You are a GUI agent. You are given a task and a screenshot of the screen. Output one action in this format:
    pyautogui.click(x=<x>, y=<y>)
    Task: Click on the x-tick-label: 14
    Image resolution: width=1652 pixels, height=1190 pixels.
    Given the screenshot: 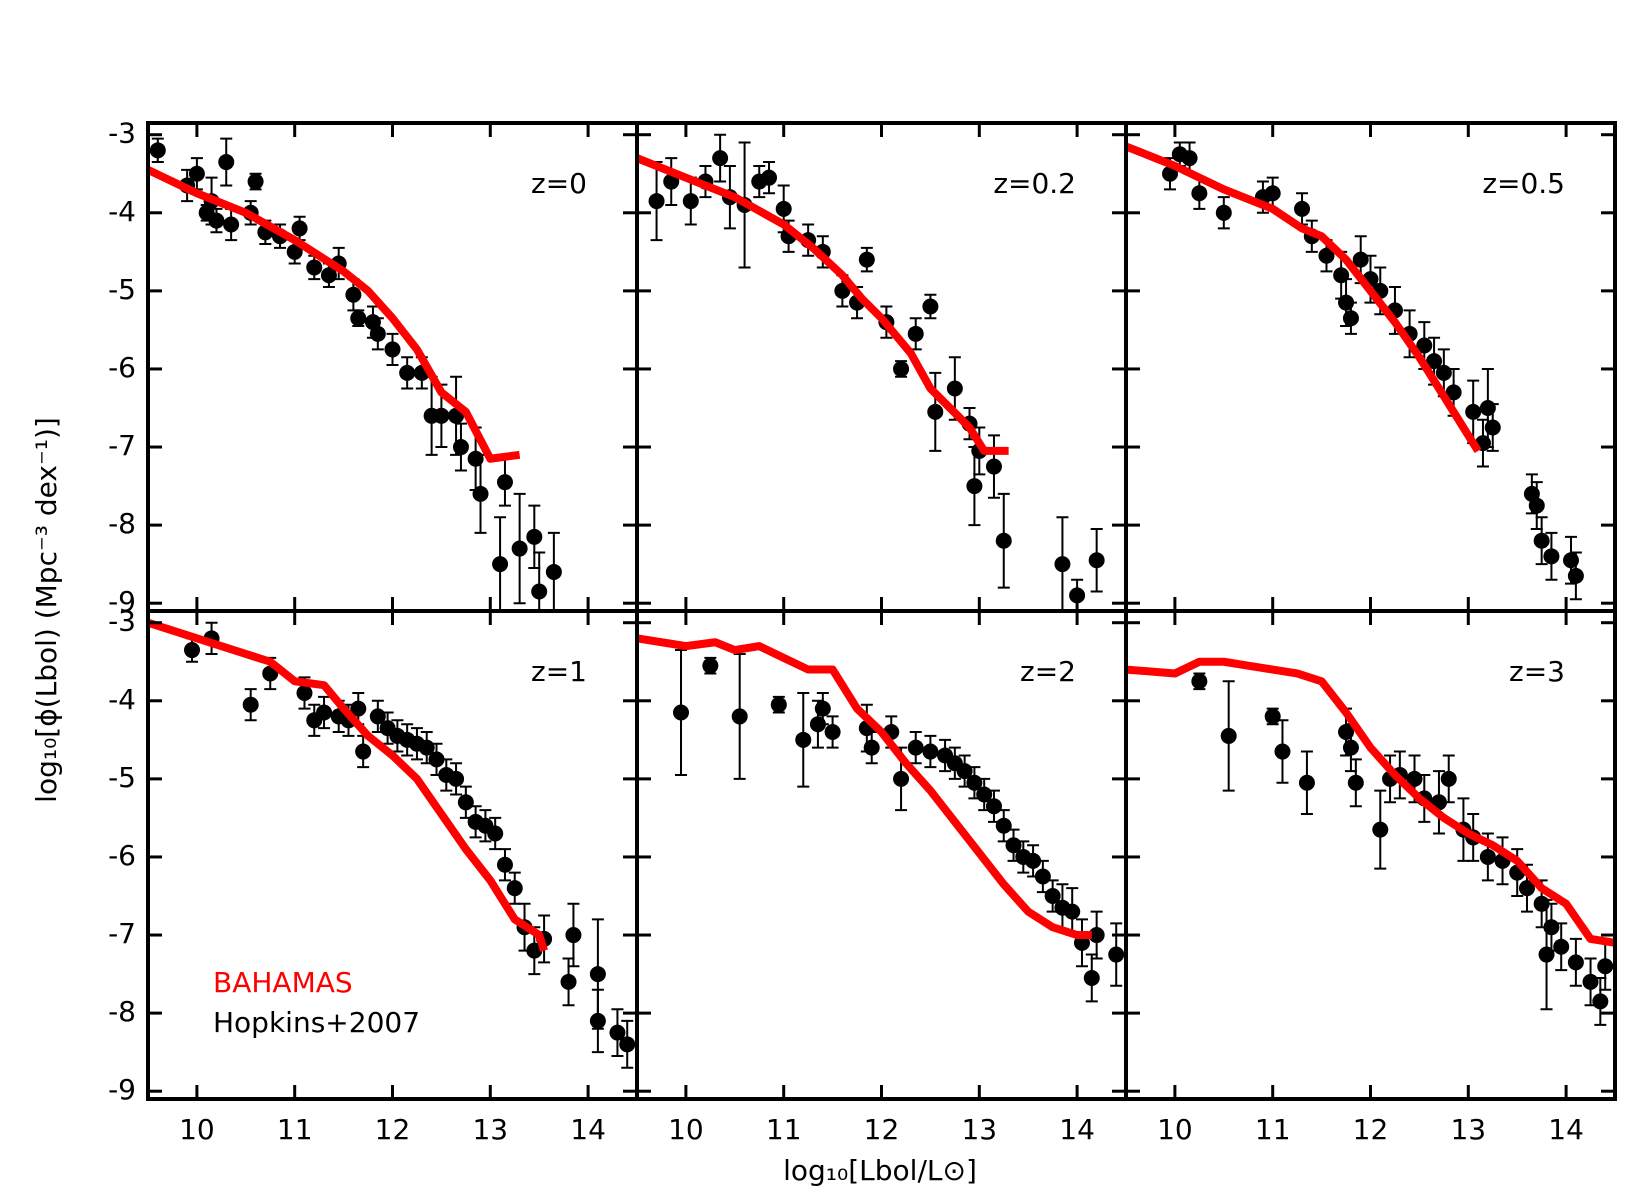 What is the action you would take?
    pyautogui.click(x=1077, y=1129)
    